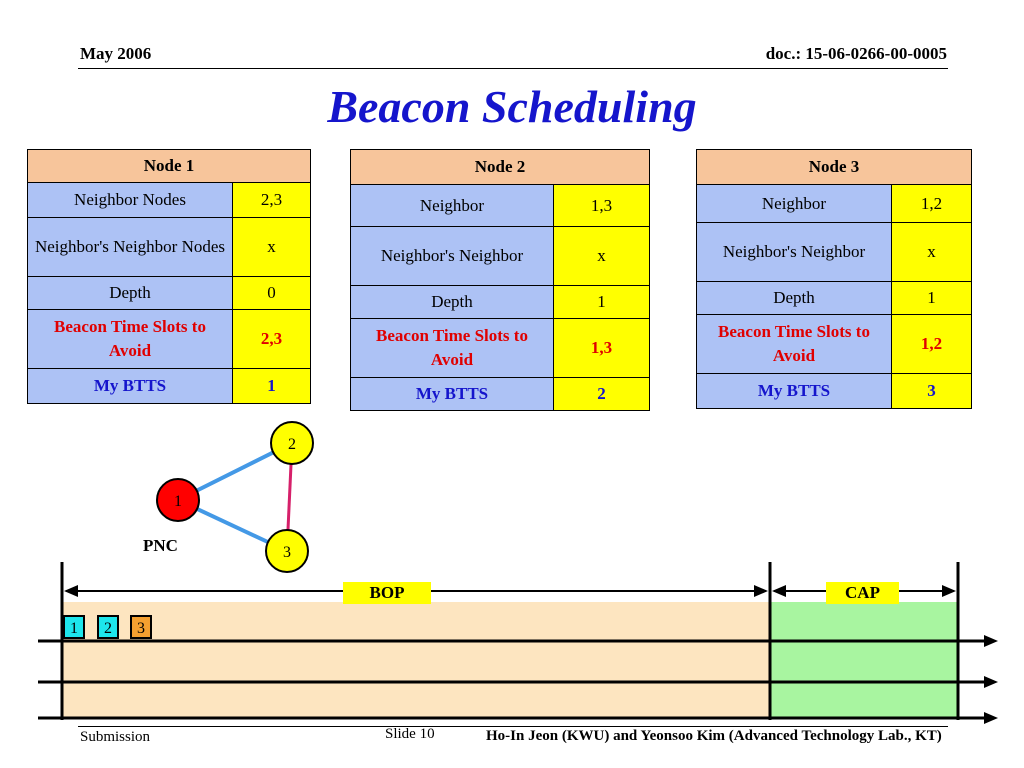 The width and height of the screenshot is (1024, 768). What do you see at coordinates (74, 627) in the screenshot?
I see `beacon-slot-1: 1` at bounding box center [74, 627].